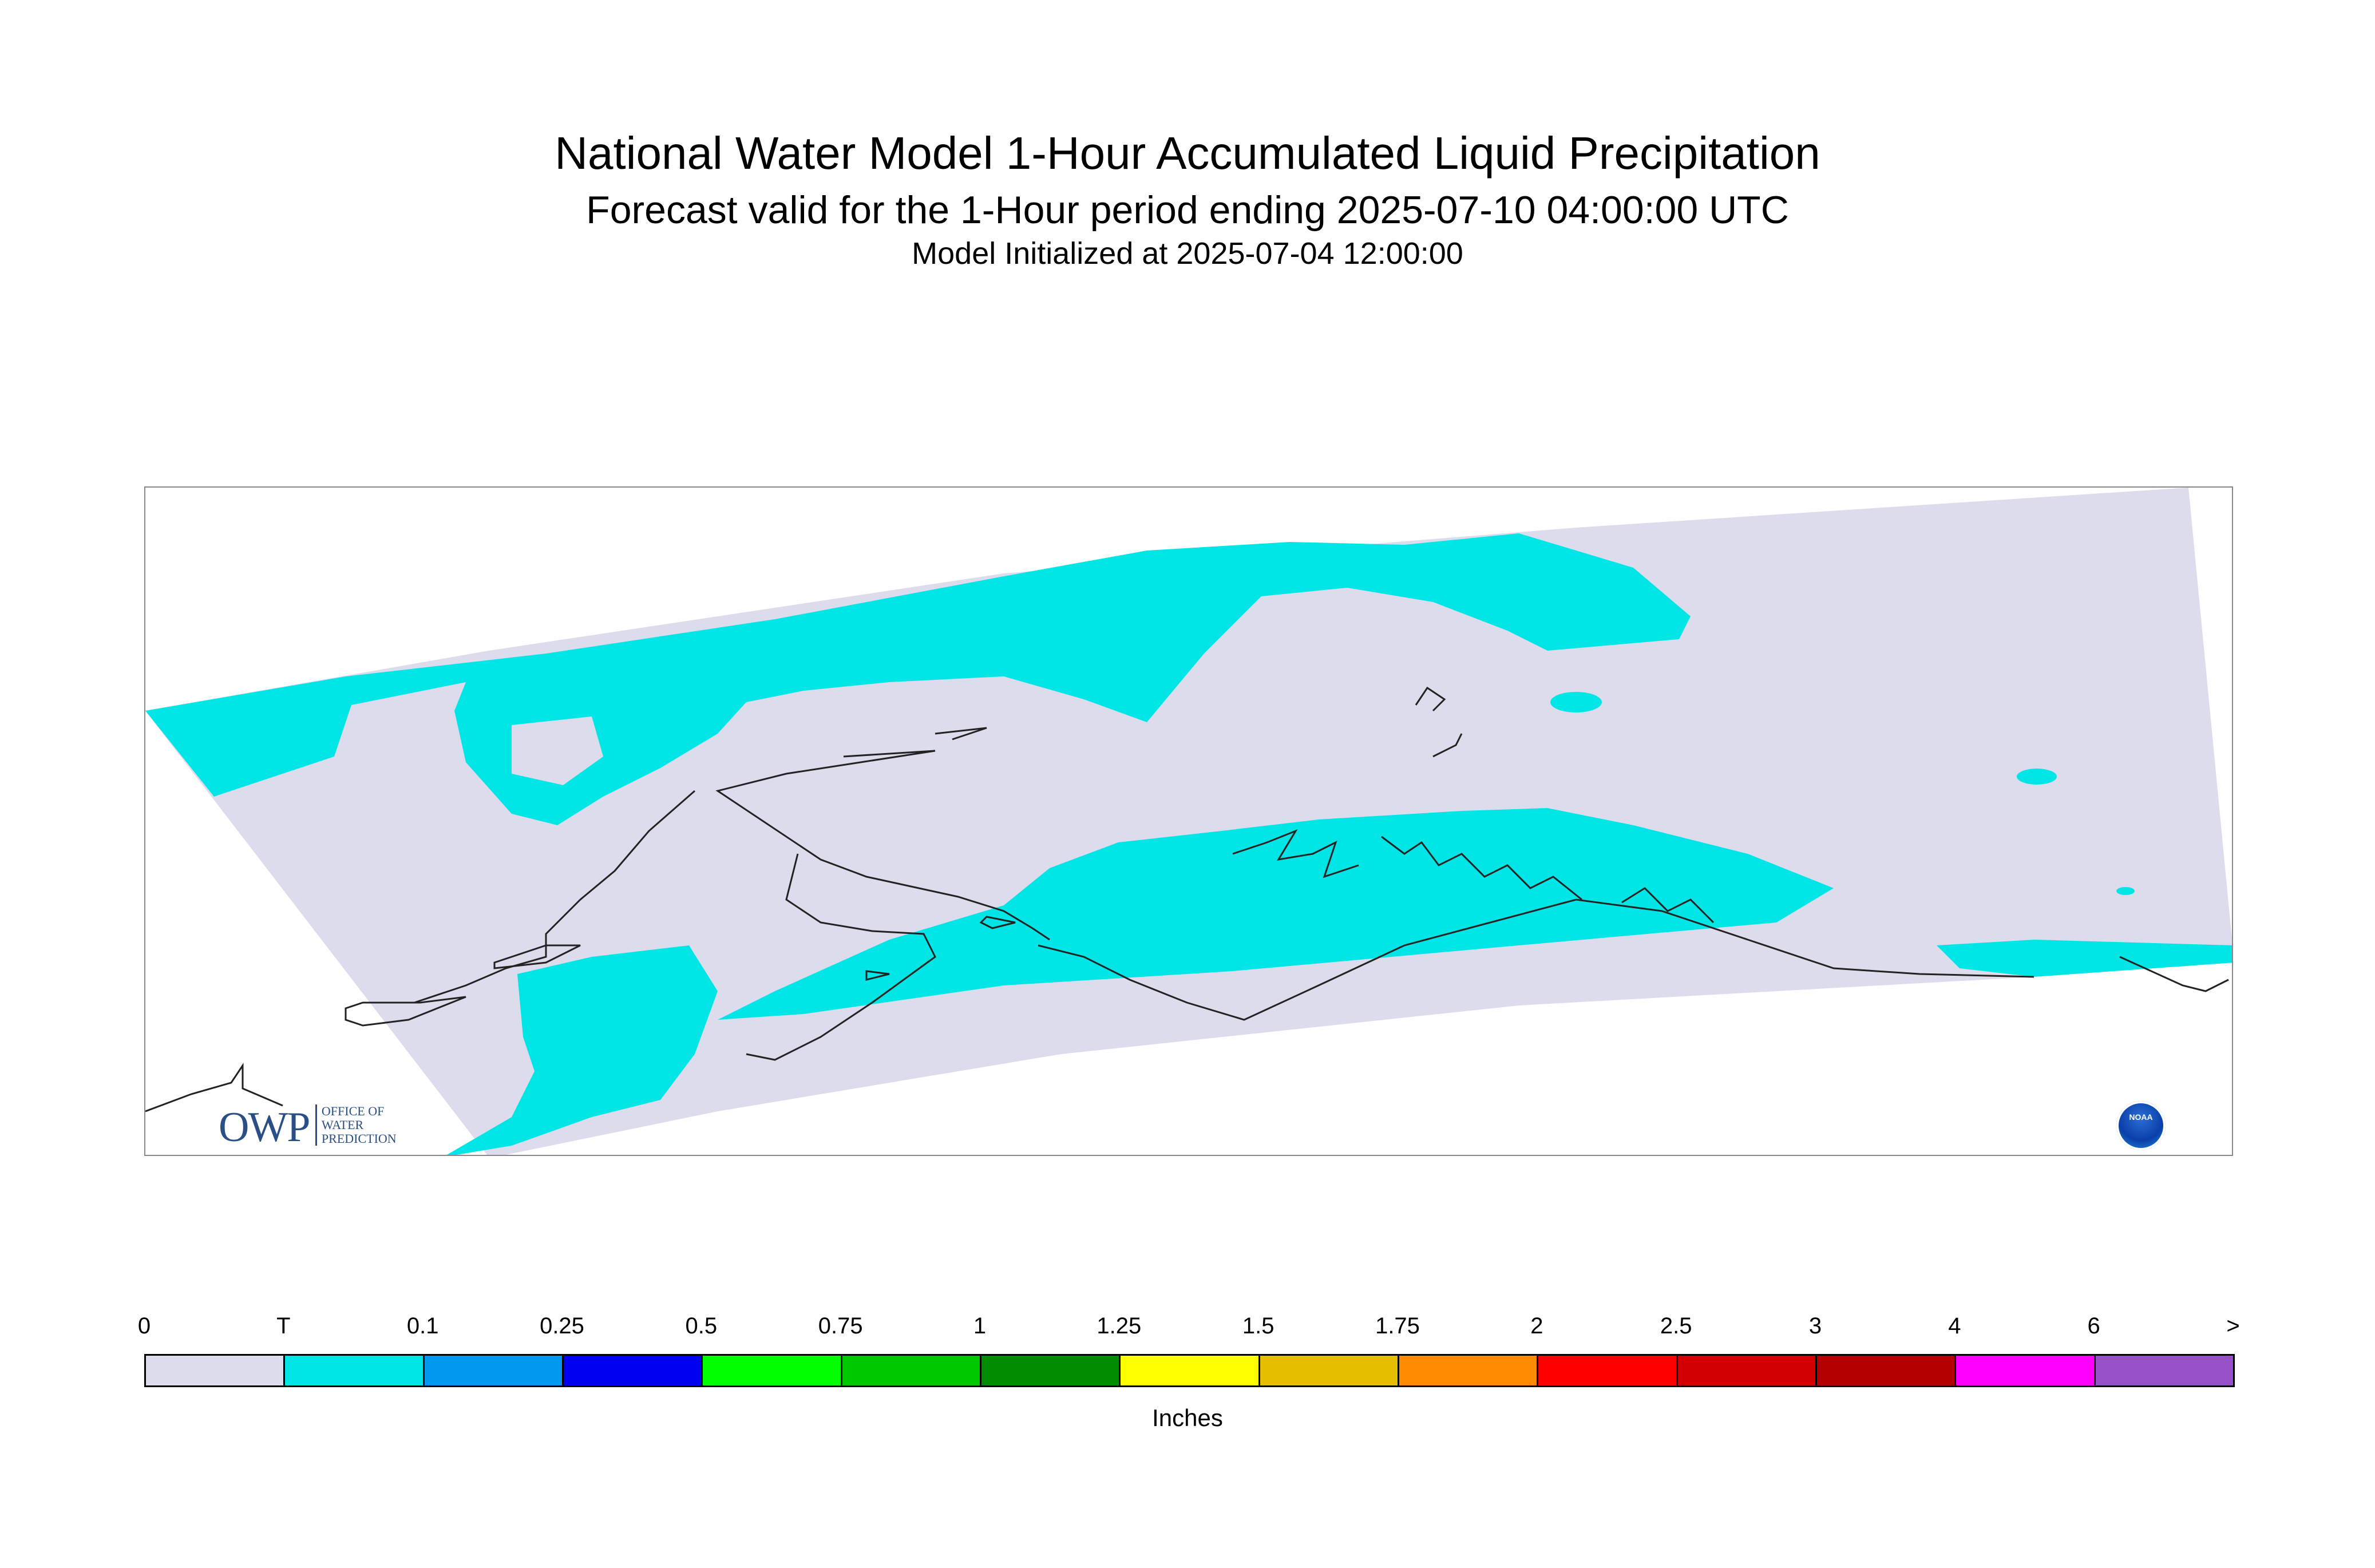 This screenshot has height=1568, width=2375. I want to click on cloud-hole, so click(558, 750).